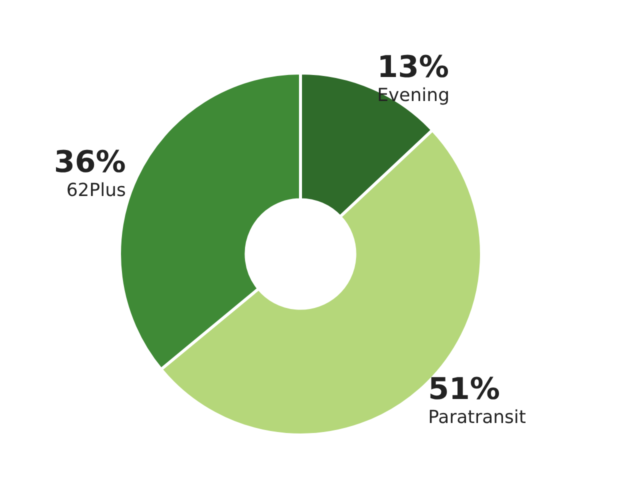  I want to click on slice-label: Evening, so click(413, 95).